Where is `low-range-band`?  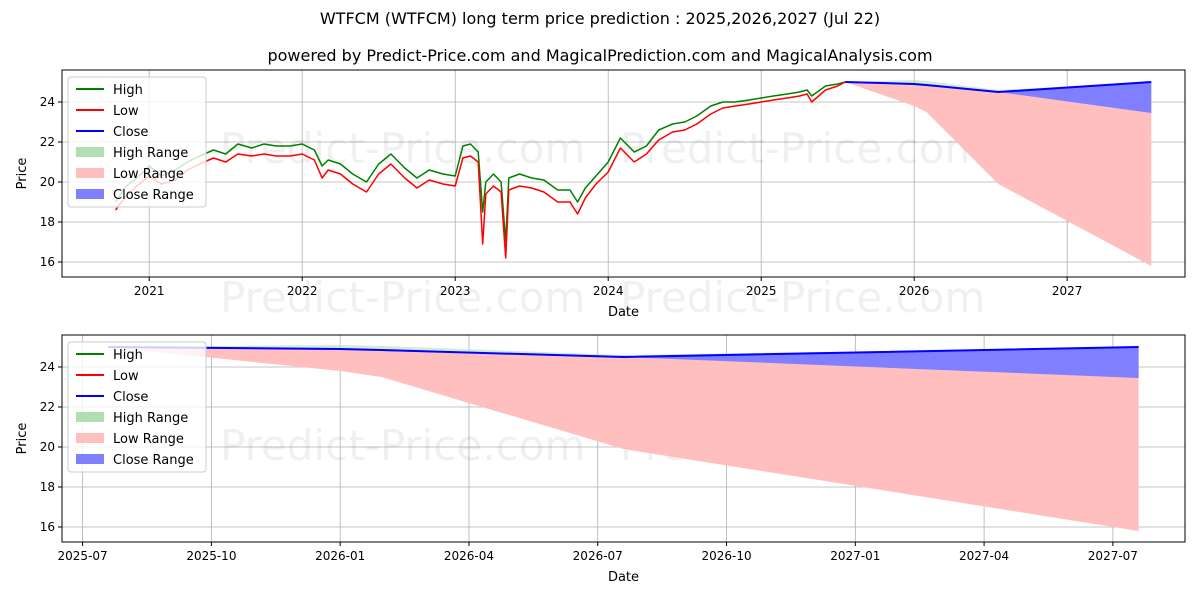 low-range-band is located at coordinates (998, 174).